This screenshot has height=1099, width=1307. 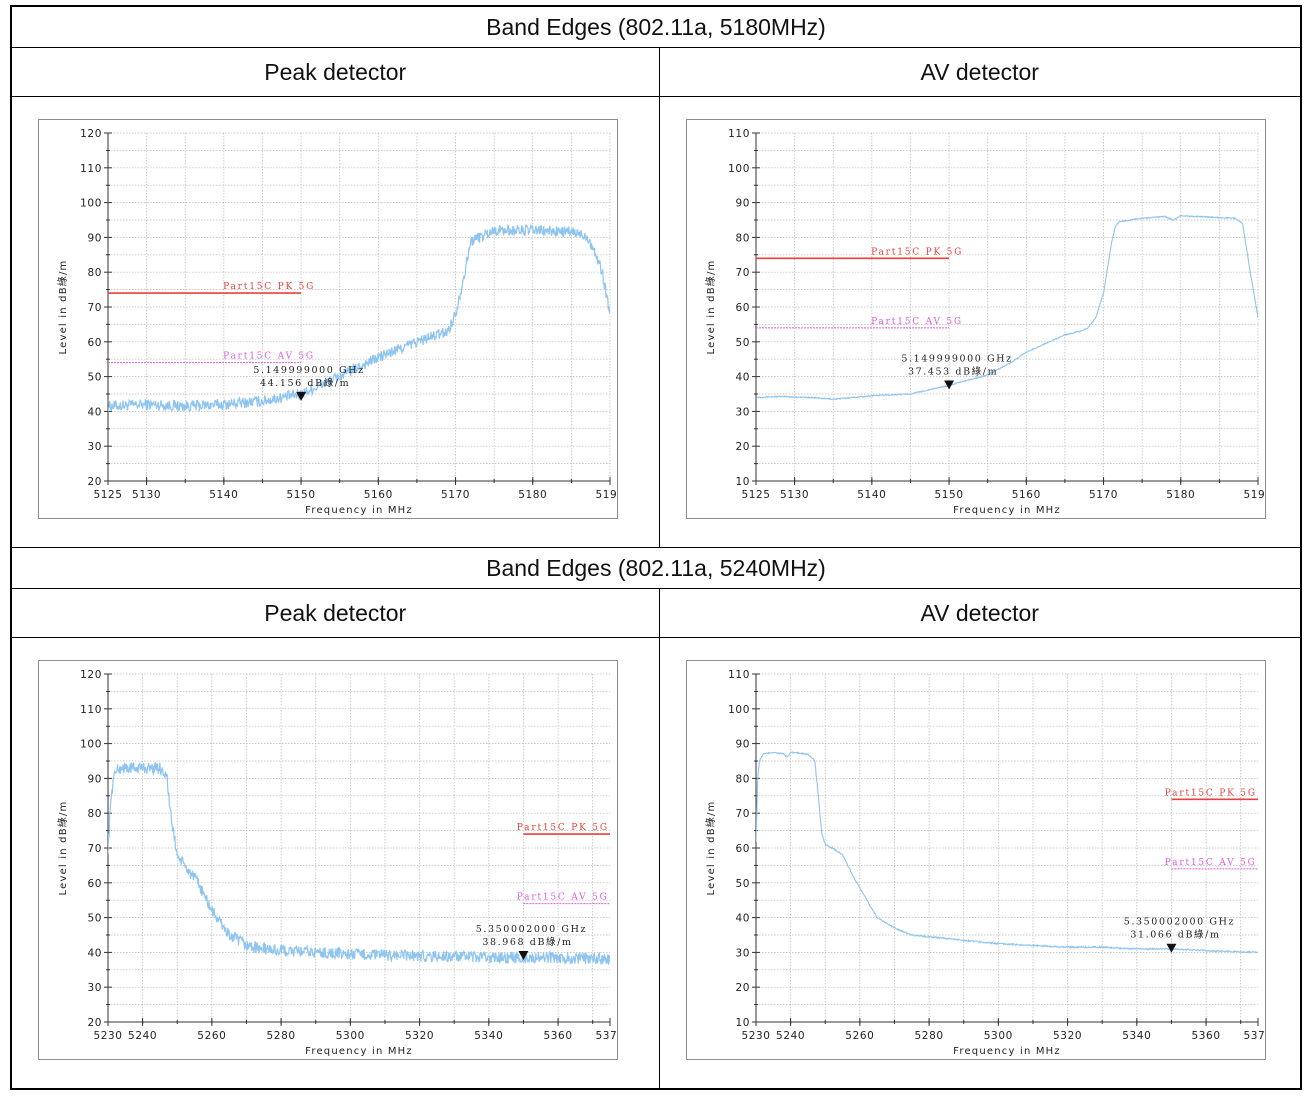 I want to click on x-tick-label: 5160, so click(x=378, y=495).